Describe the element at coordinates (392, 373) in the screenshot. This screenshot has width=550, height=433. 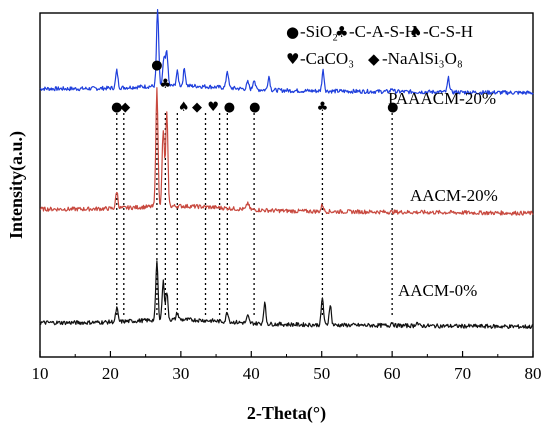
I see `x-tick-label: 60` at that location.